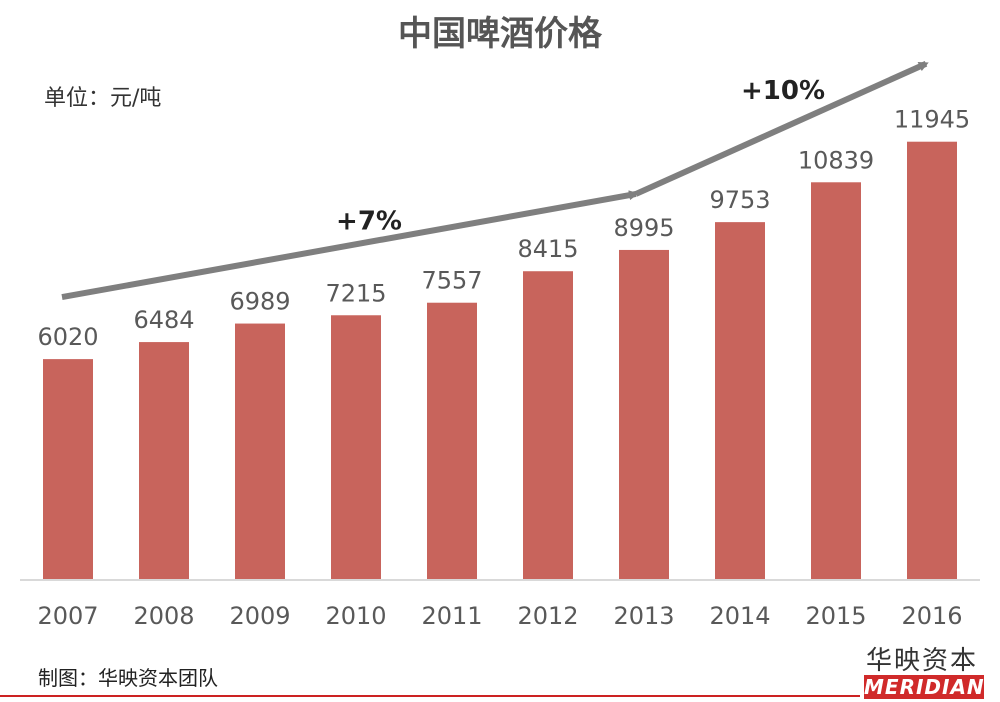 This screenshot has width=1000, height=702. What do you see at coordinates (67, 616) in the screenshot?
I see `x-tick-2007: 2007` at bounding box center [67, 616].